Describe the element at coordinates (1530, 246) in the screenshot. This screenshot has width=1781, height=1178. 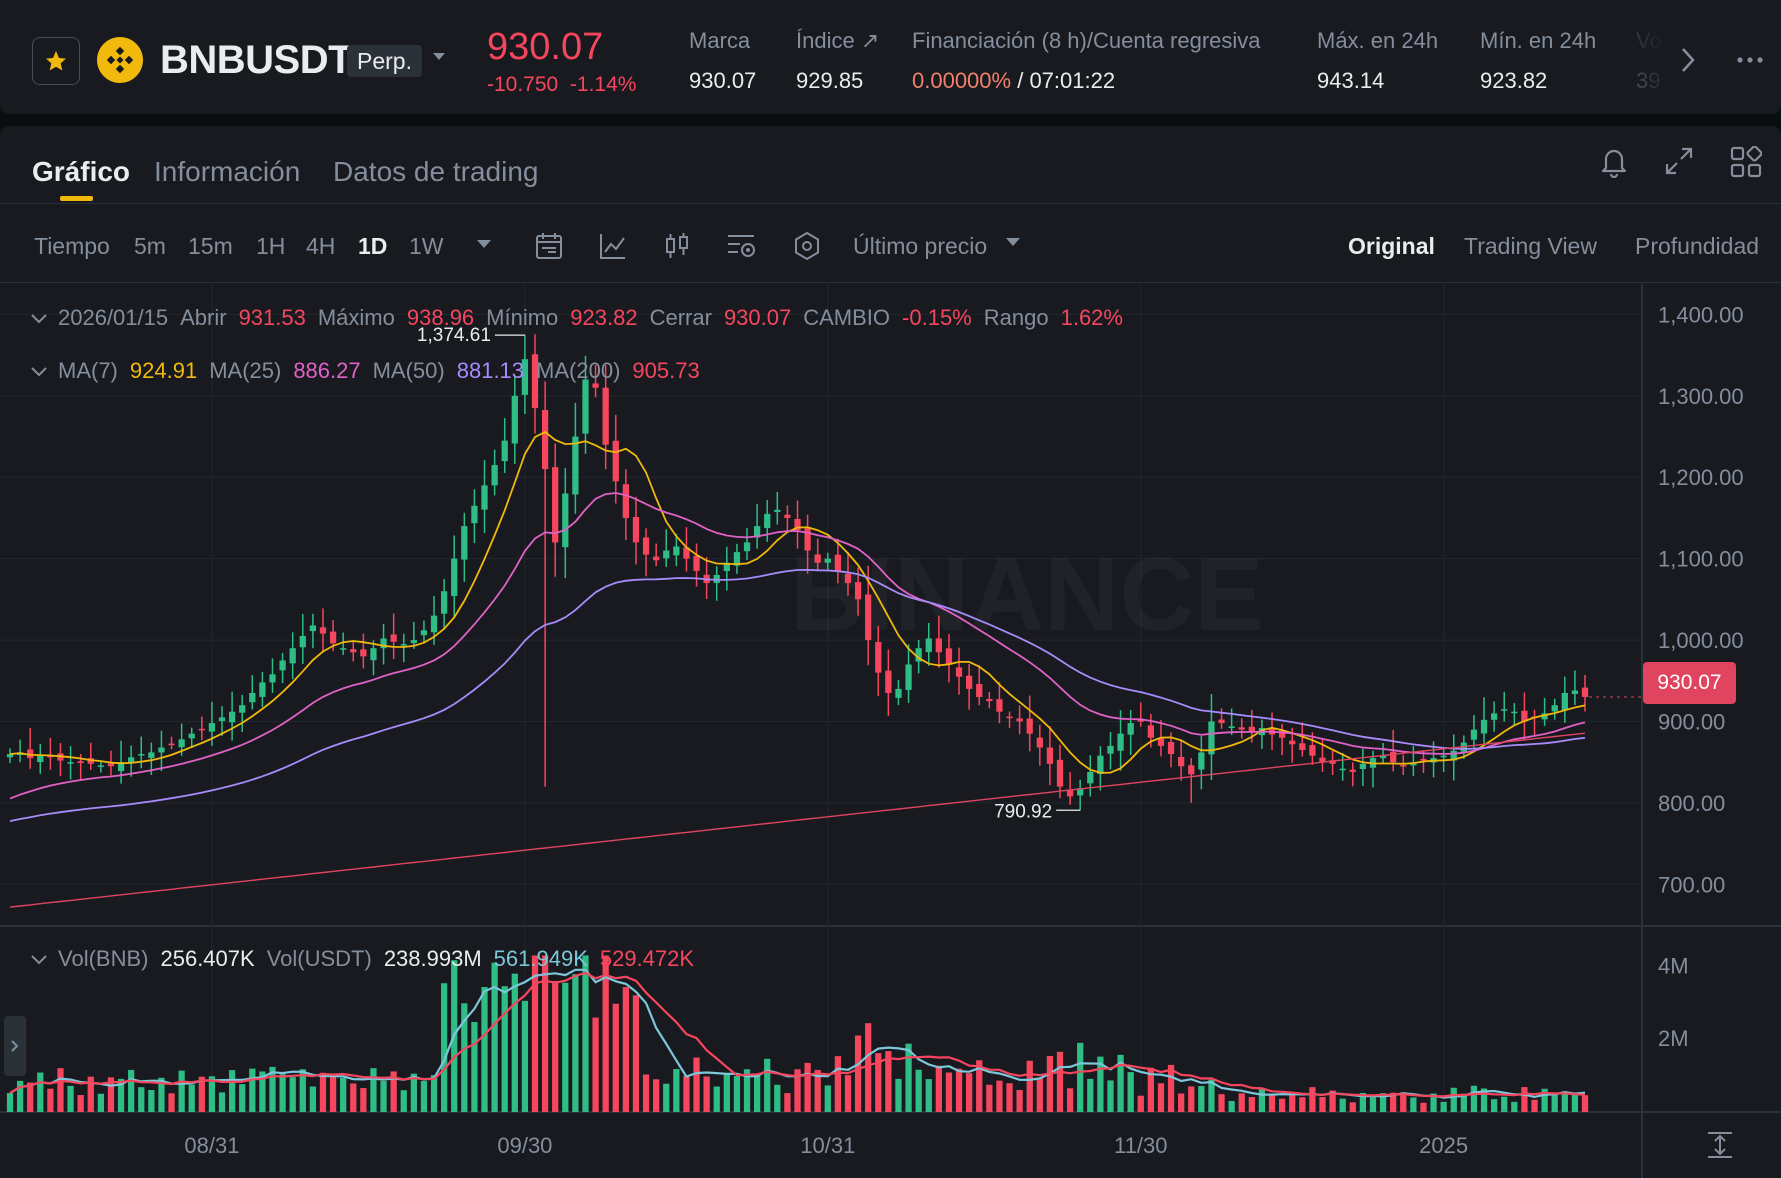
I see `view-trading-view: Trading View` at that location.